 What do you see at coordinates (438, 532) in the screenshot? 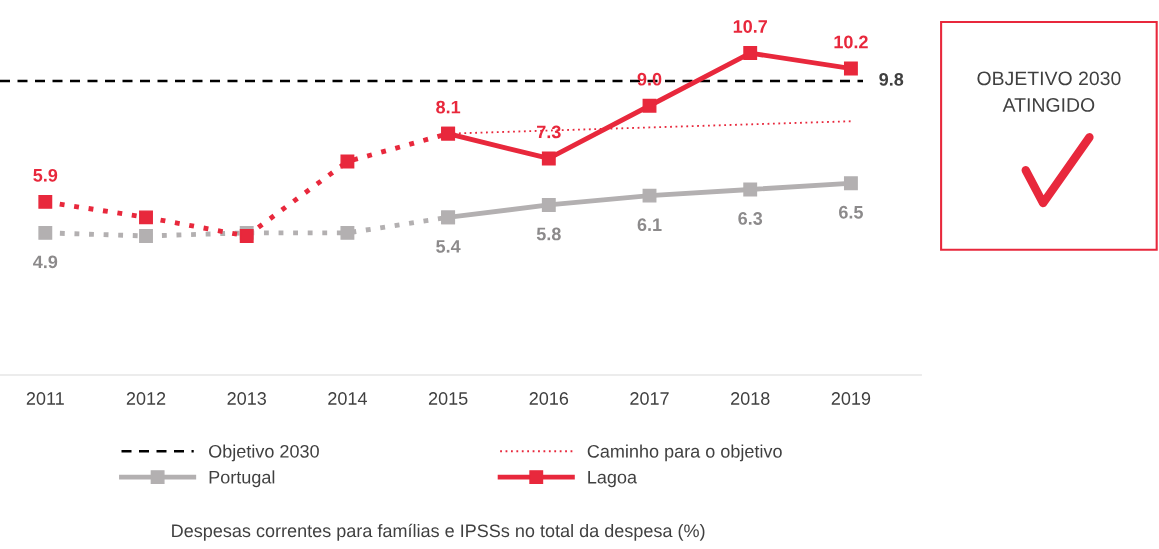
I see `text: Despesas correntes para famílias e IPSSs no total da despesa (%)` at bounding box center [438, 532].